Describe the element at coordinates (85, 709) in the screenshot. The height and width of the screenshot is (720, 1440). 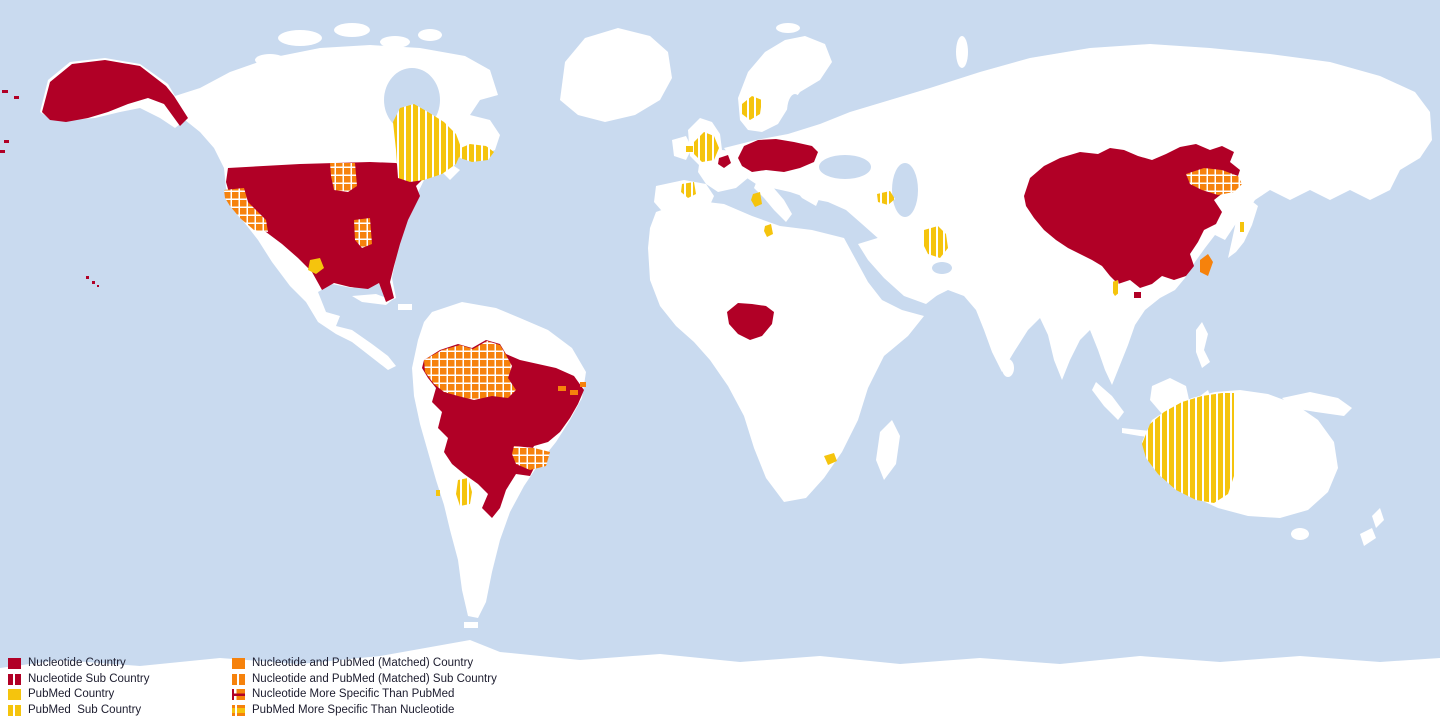
I see `legend-label: PubMed Sub Country` at that location.